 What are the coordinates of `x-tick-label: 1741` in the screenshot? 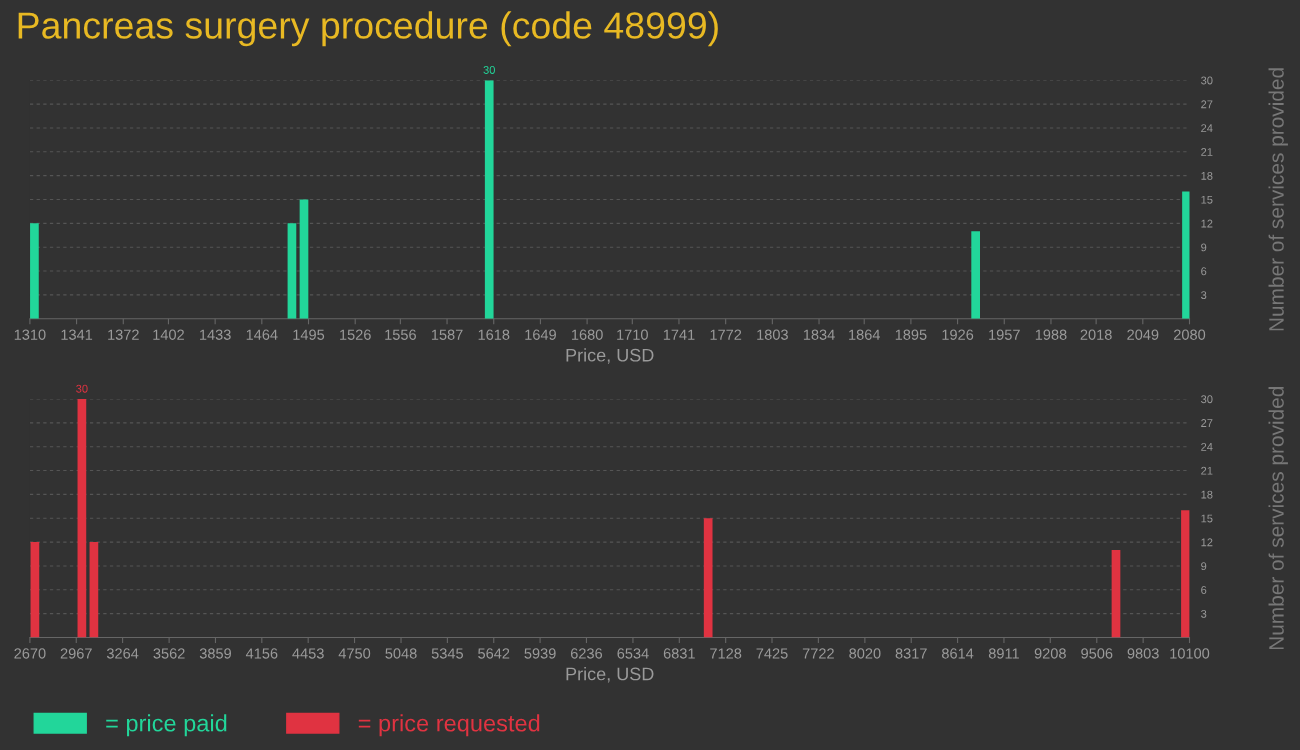 It's located at (679, 334).